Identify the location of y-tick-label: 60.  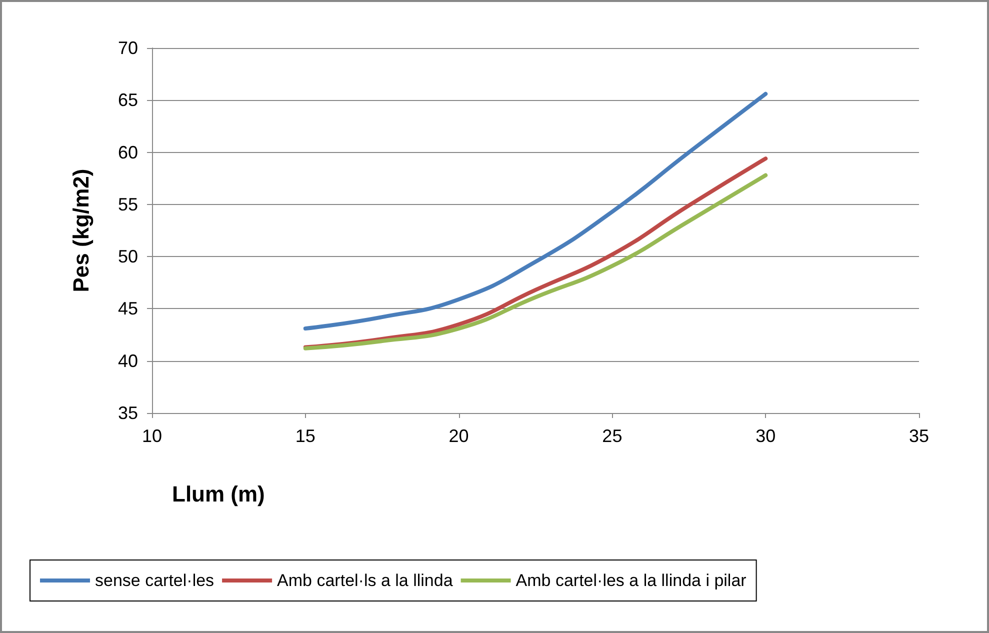
(128, 152).